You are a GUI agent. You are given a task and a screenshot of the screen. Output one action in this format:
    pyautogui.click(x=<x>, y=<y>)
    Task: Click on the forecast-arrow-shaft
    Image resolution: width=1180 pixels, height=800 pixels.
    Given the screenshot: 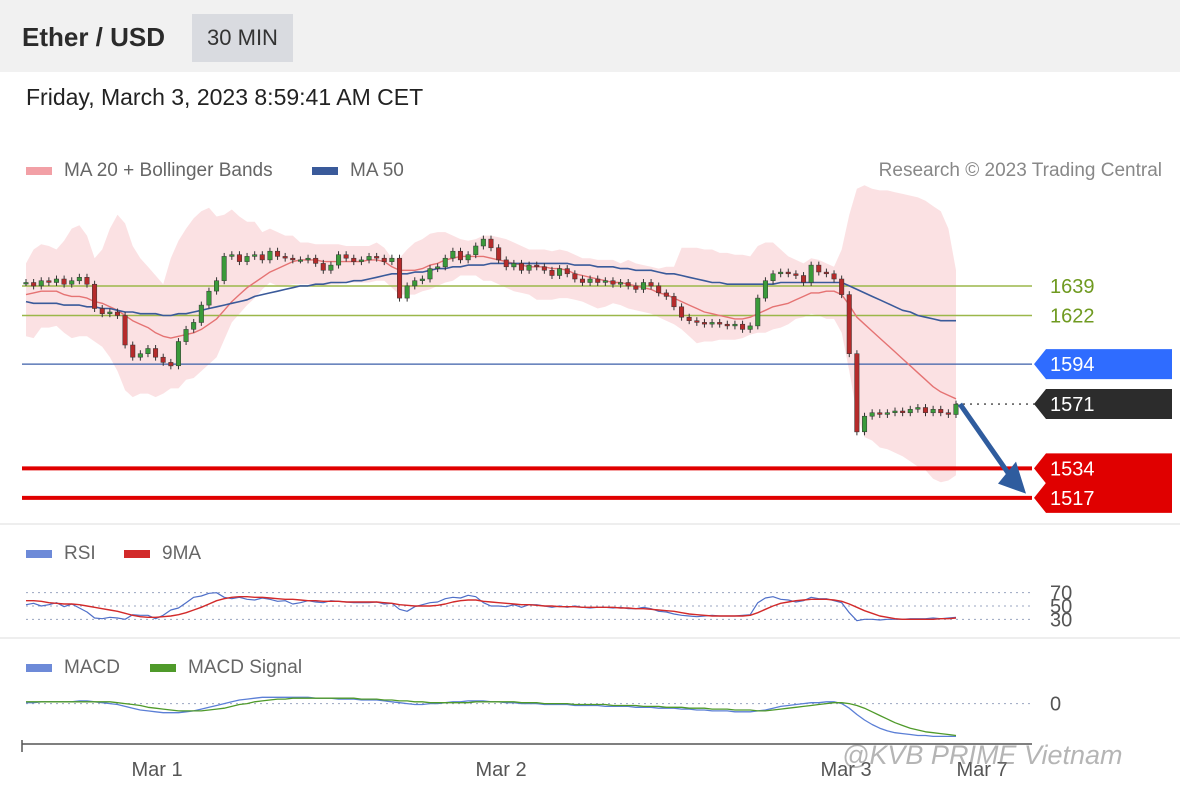 What is the action you would take?
    pyautogui.click(x=985, y=440)
    